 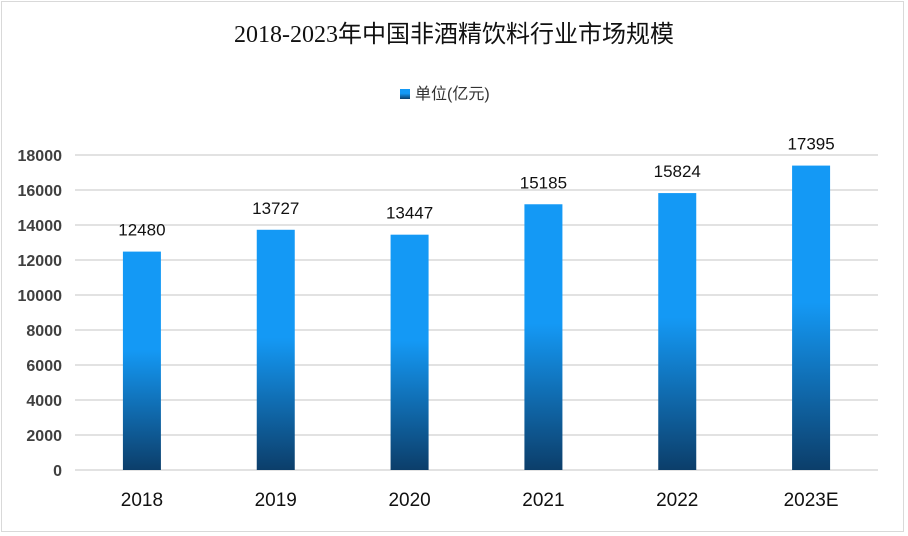 What do you see at coordinates (409, 213) in the screenshot?
I see `data-label: 13447` at bounding box center [409, 213].